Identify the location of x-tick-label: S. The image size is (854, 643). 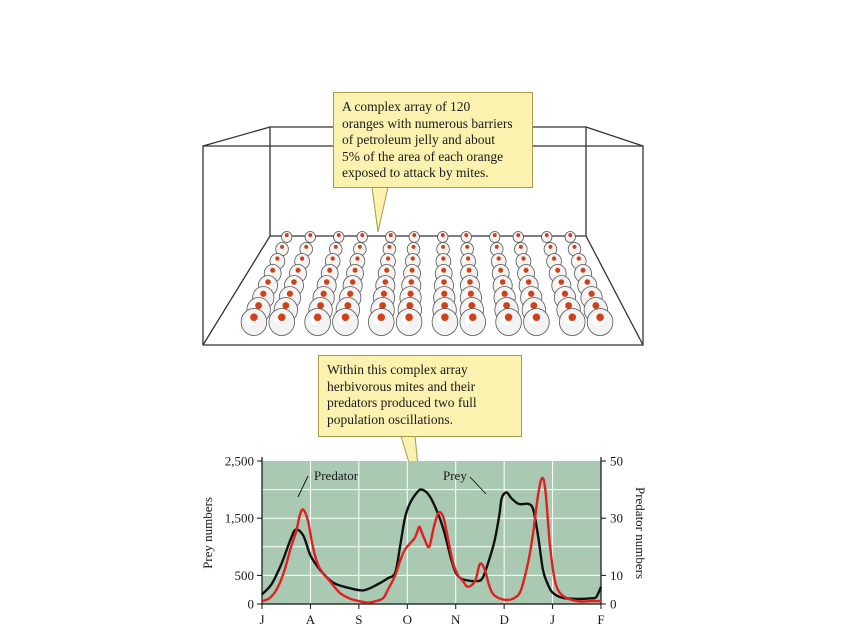
(358, 619).